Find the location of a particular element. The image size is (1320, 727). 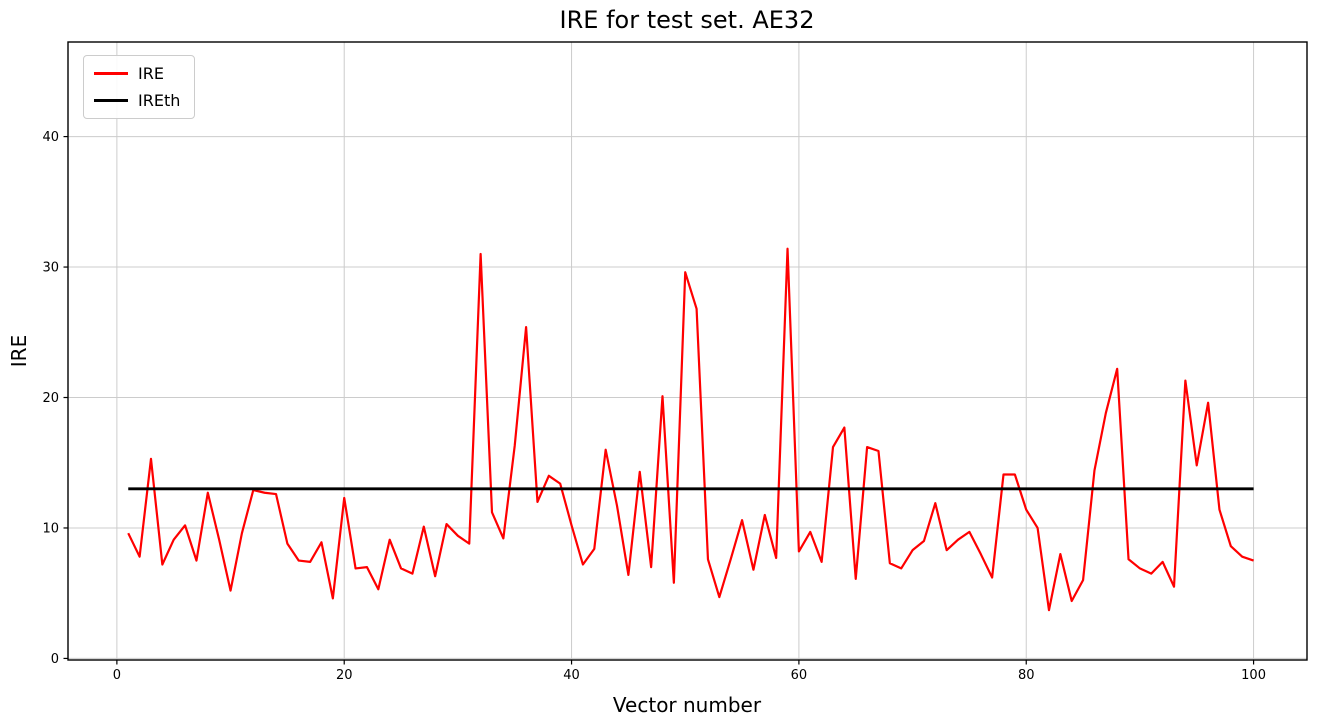

x-tick-label: 40 is located at coordinates (571, 675).